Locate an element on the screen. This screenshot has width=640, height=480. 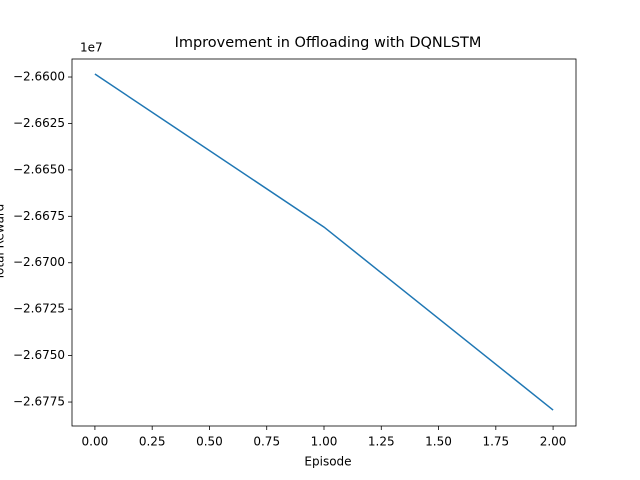
x-tick-label: 0.00 is located at coordinates (95, 442).